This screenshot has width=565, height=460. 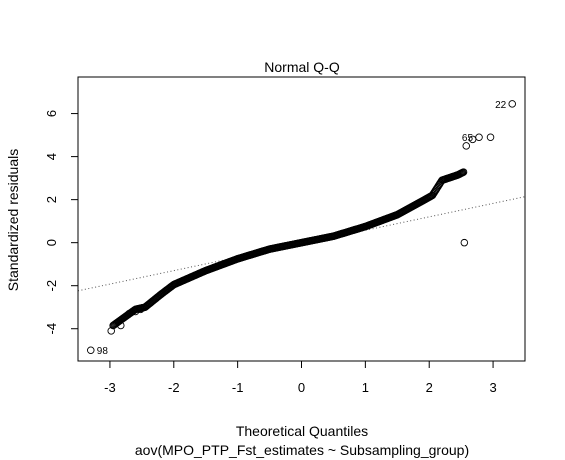 What do you see at coordinates (51, 199) in the screenshot?
I see `y-tick-label: 2` at bounding box center [51, 199].